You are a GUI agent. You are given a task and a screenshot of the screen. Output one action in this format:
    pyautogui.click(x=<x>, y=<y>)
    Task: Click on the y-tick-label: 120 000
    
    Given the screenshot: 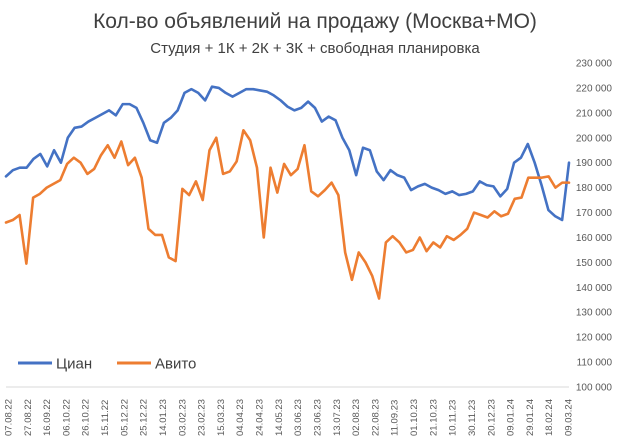 What is the action you would take?
    pyautogui.click(x=594, y=338)
    